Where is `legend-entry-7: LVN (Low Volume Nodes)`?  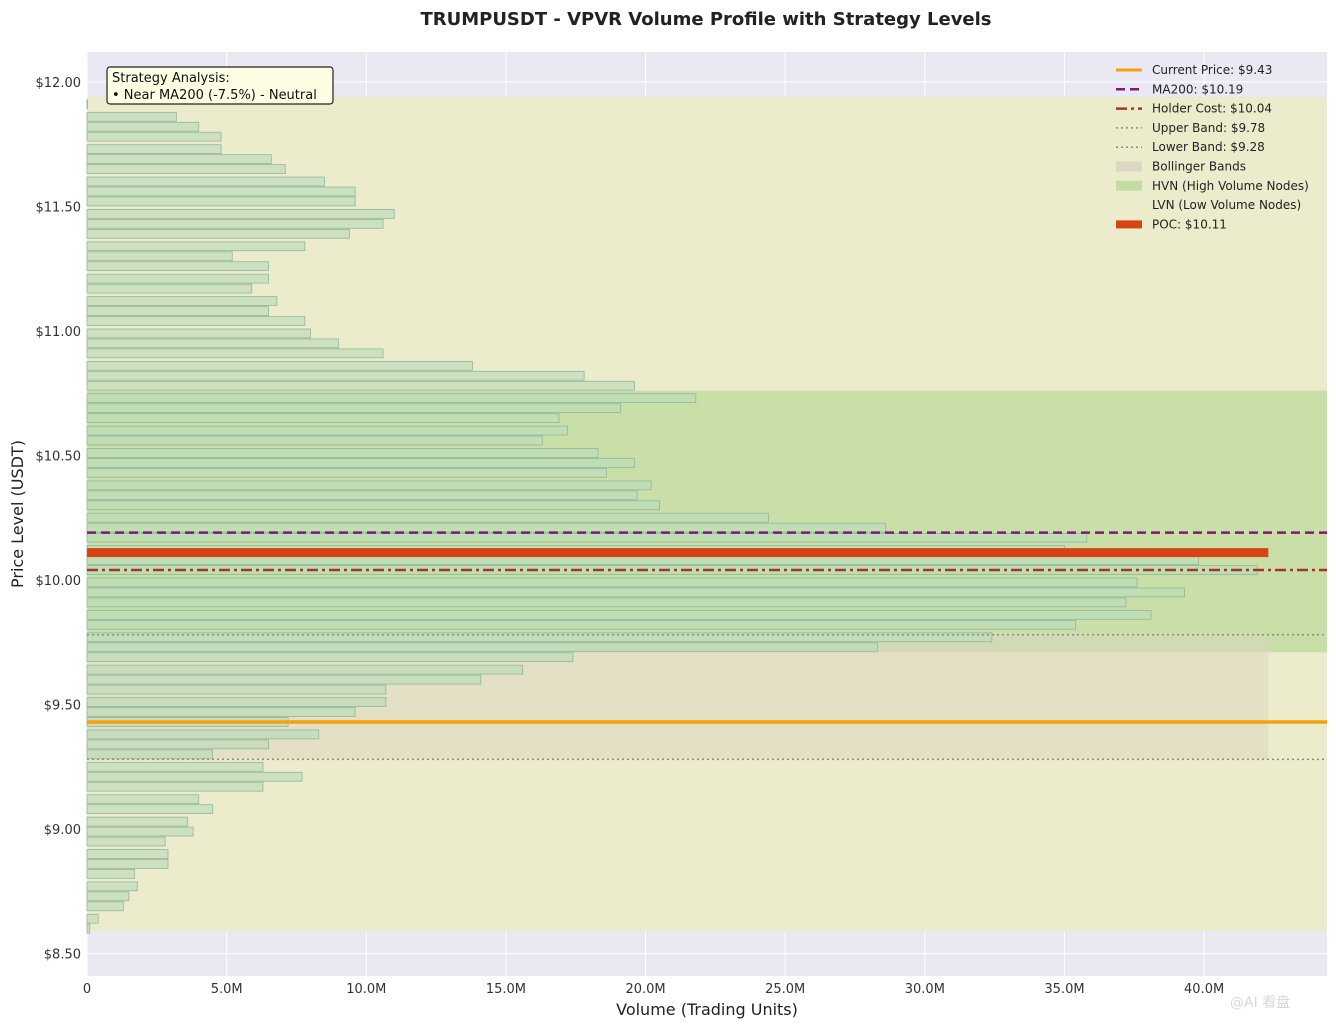
legend-entry-7: LVN (Low Volume Nodes) is located at coordinates (1208, 205).